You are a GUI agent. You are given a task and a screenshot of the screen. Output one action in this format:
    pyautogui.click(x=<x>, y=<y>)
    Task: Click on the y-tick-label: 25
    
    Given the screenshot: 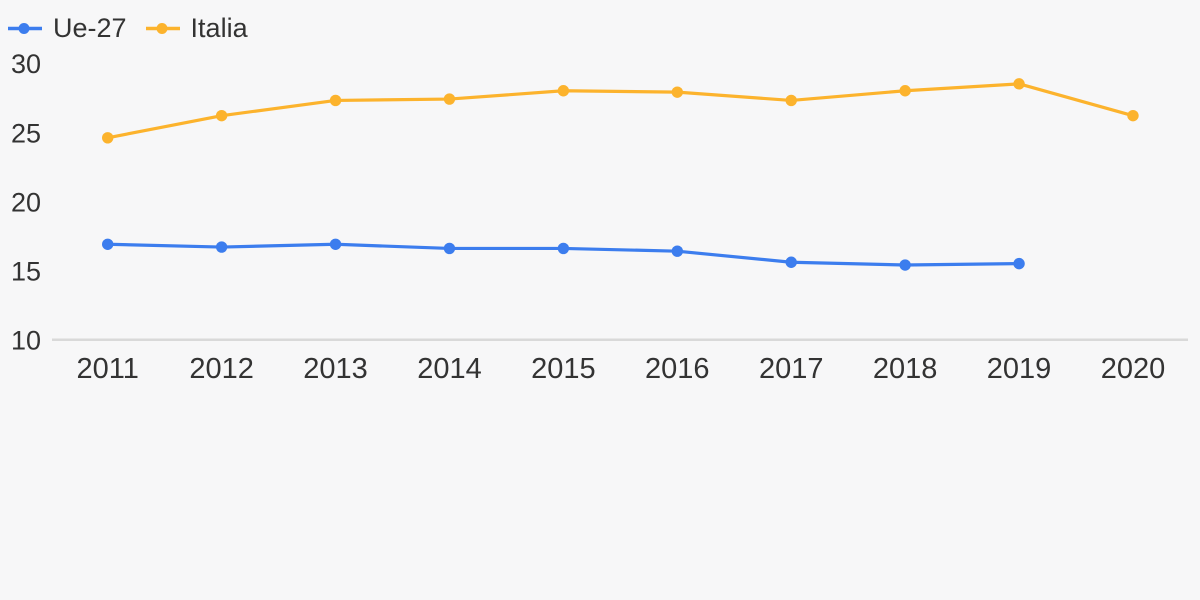 What is the action you would take?
    pyautogui.click(x=26, y=133)
    